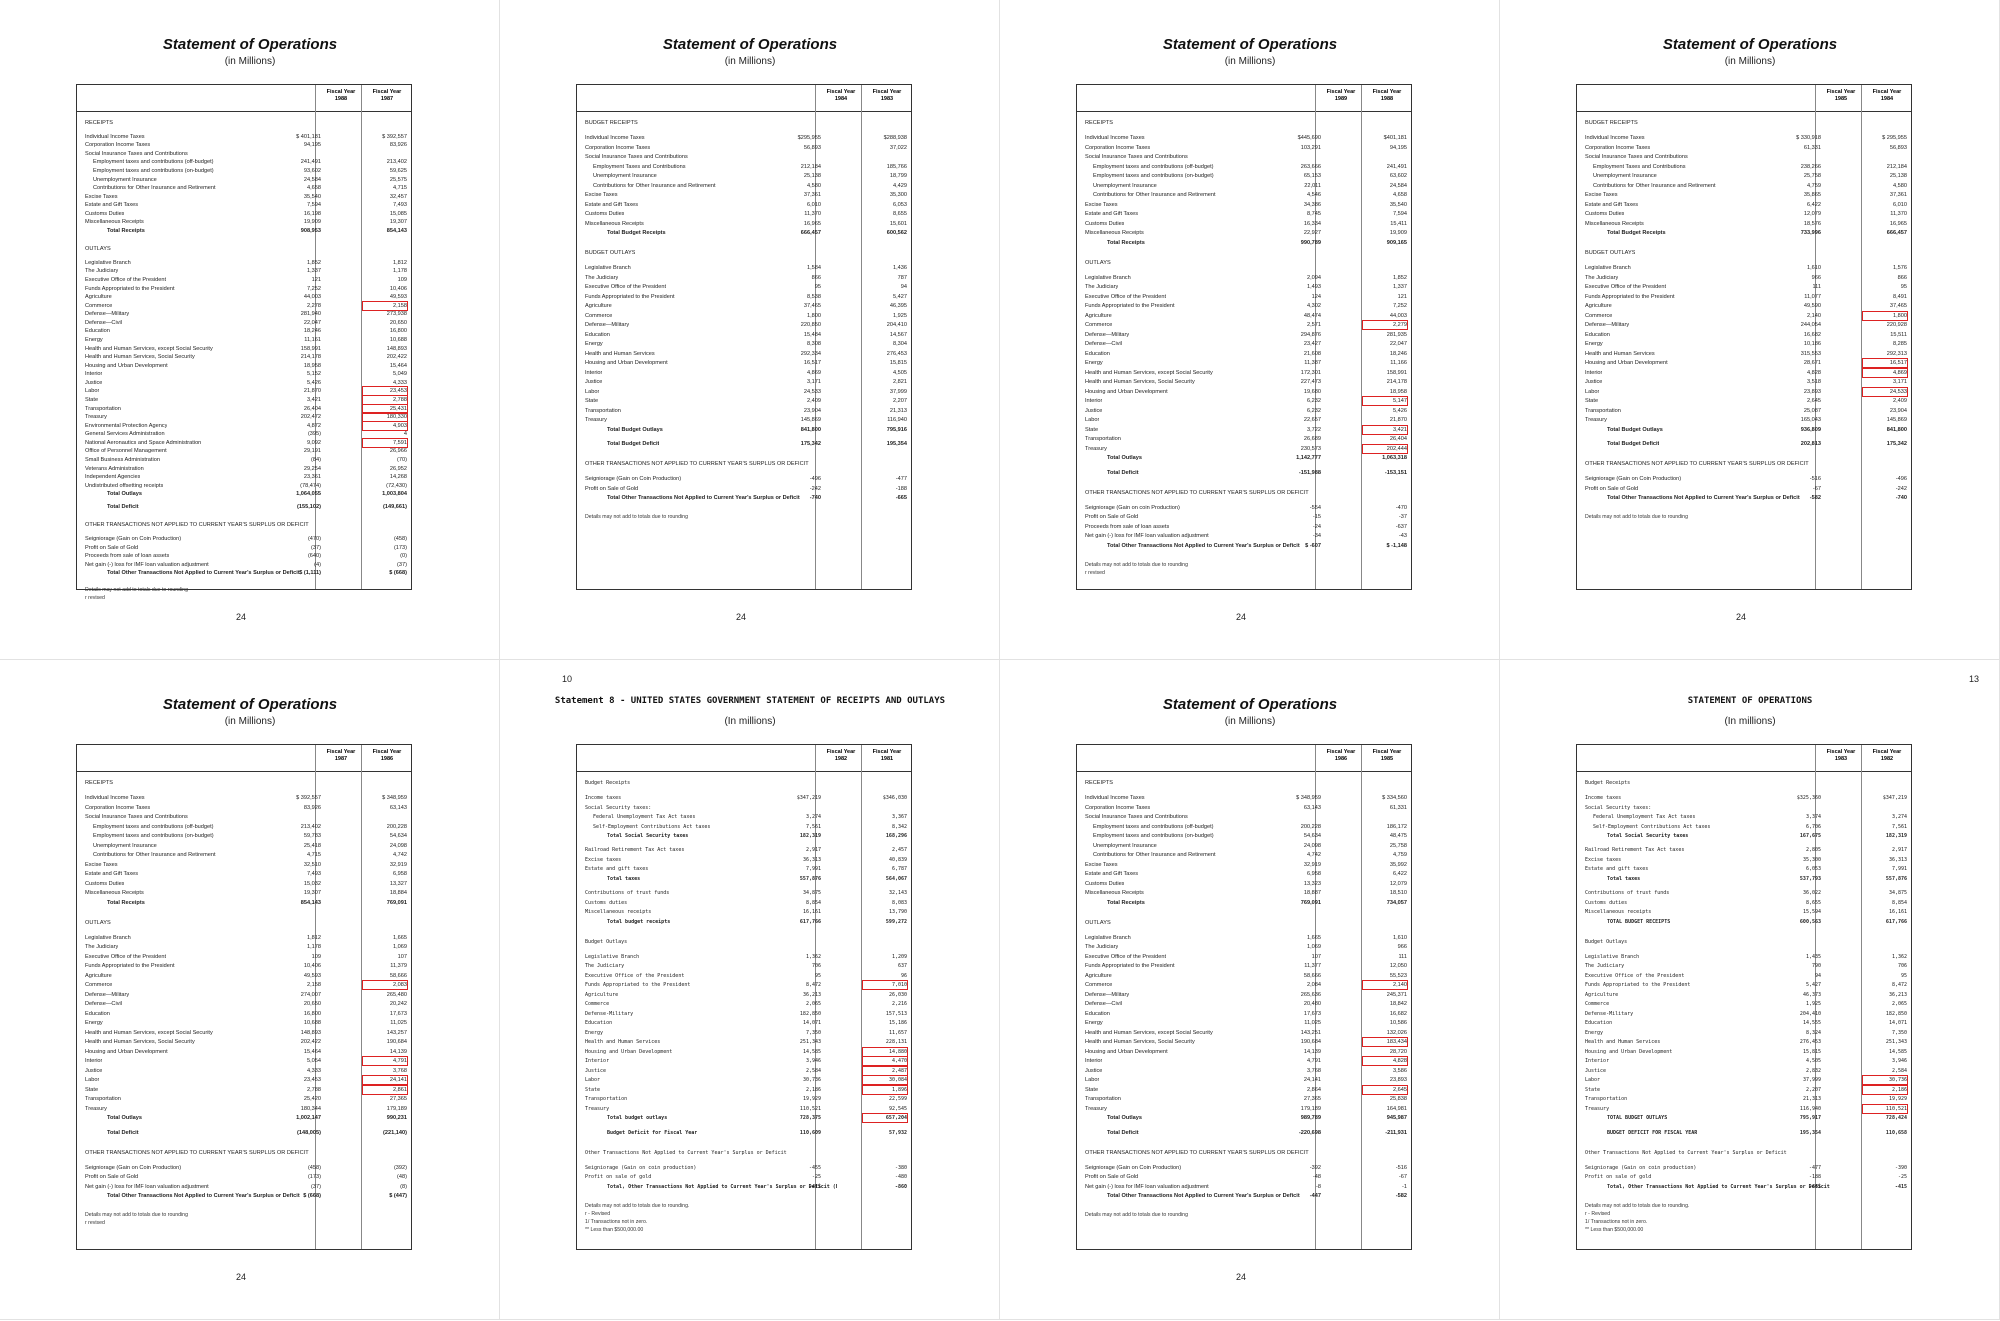  Describe the element at coordinates (1899, 1004) in the screenshot. I see `value-cell: 2,065` at that location.